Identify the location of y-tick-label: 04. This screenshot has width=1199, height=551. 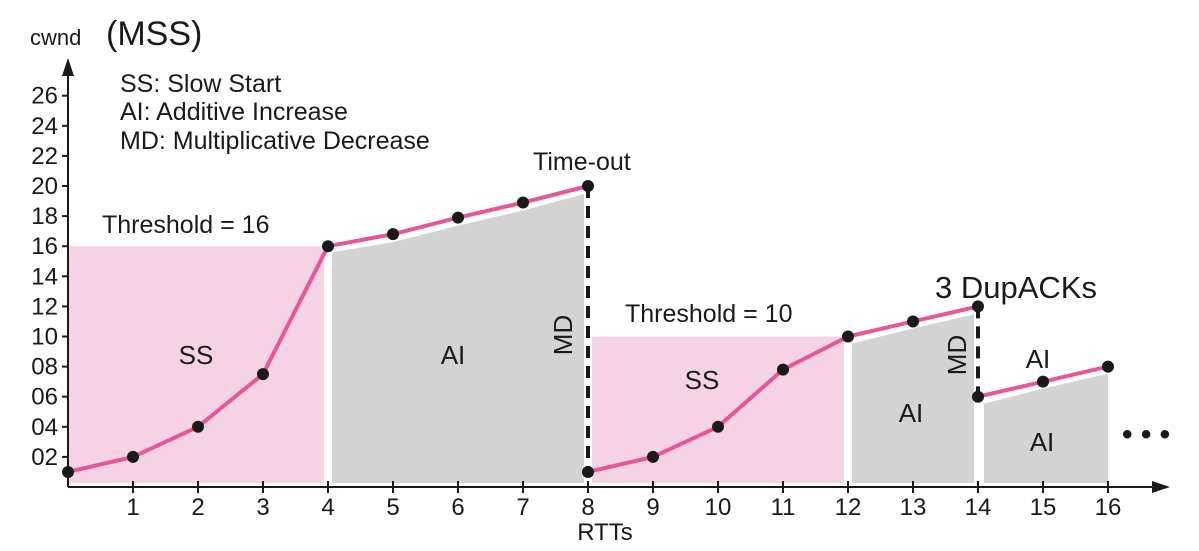
(44, 427).